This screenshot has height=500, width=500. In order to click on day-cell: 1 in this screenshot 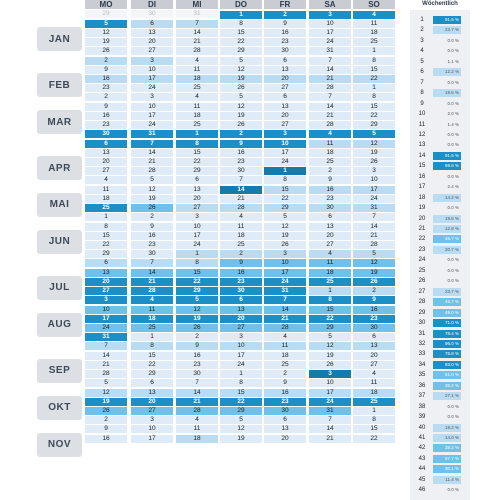, I will do `click(197, 254)`.